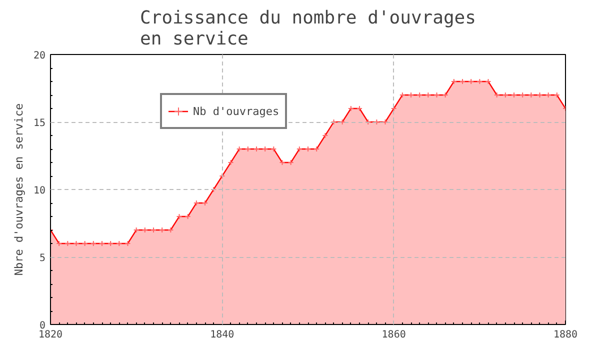 The image size is (600, 350). What do you see at coordinates (308, 29) in the screenshot?
I see `chart-title: Croissance du nombre d'ouvrages en service` at bounding box center [308, 29].